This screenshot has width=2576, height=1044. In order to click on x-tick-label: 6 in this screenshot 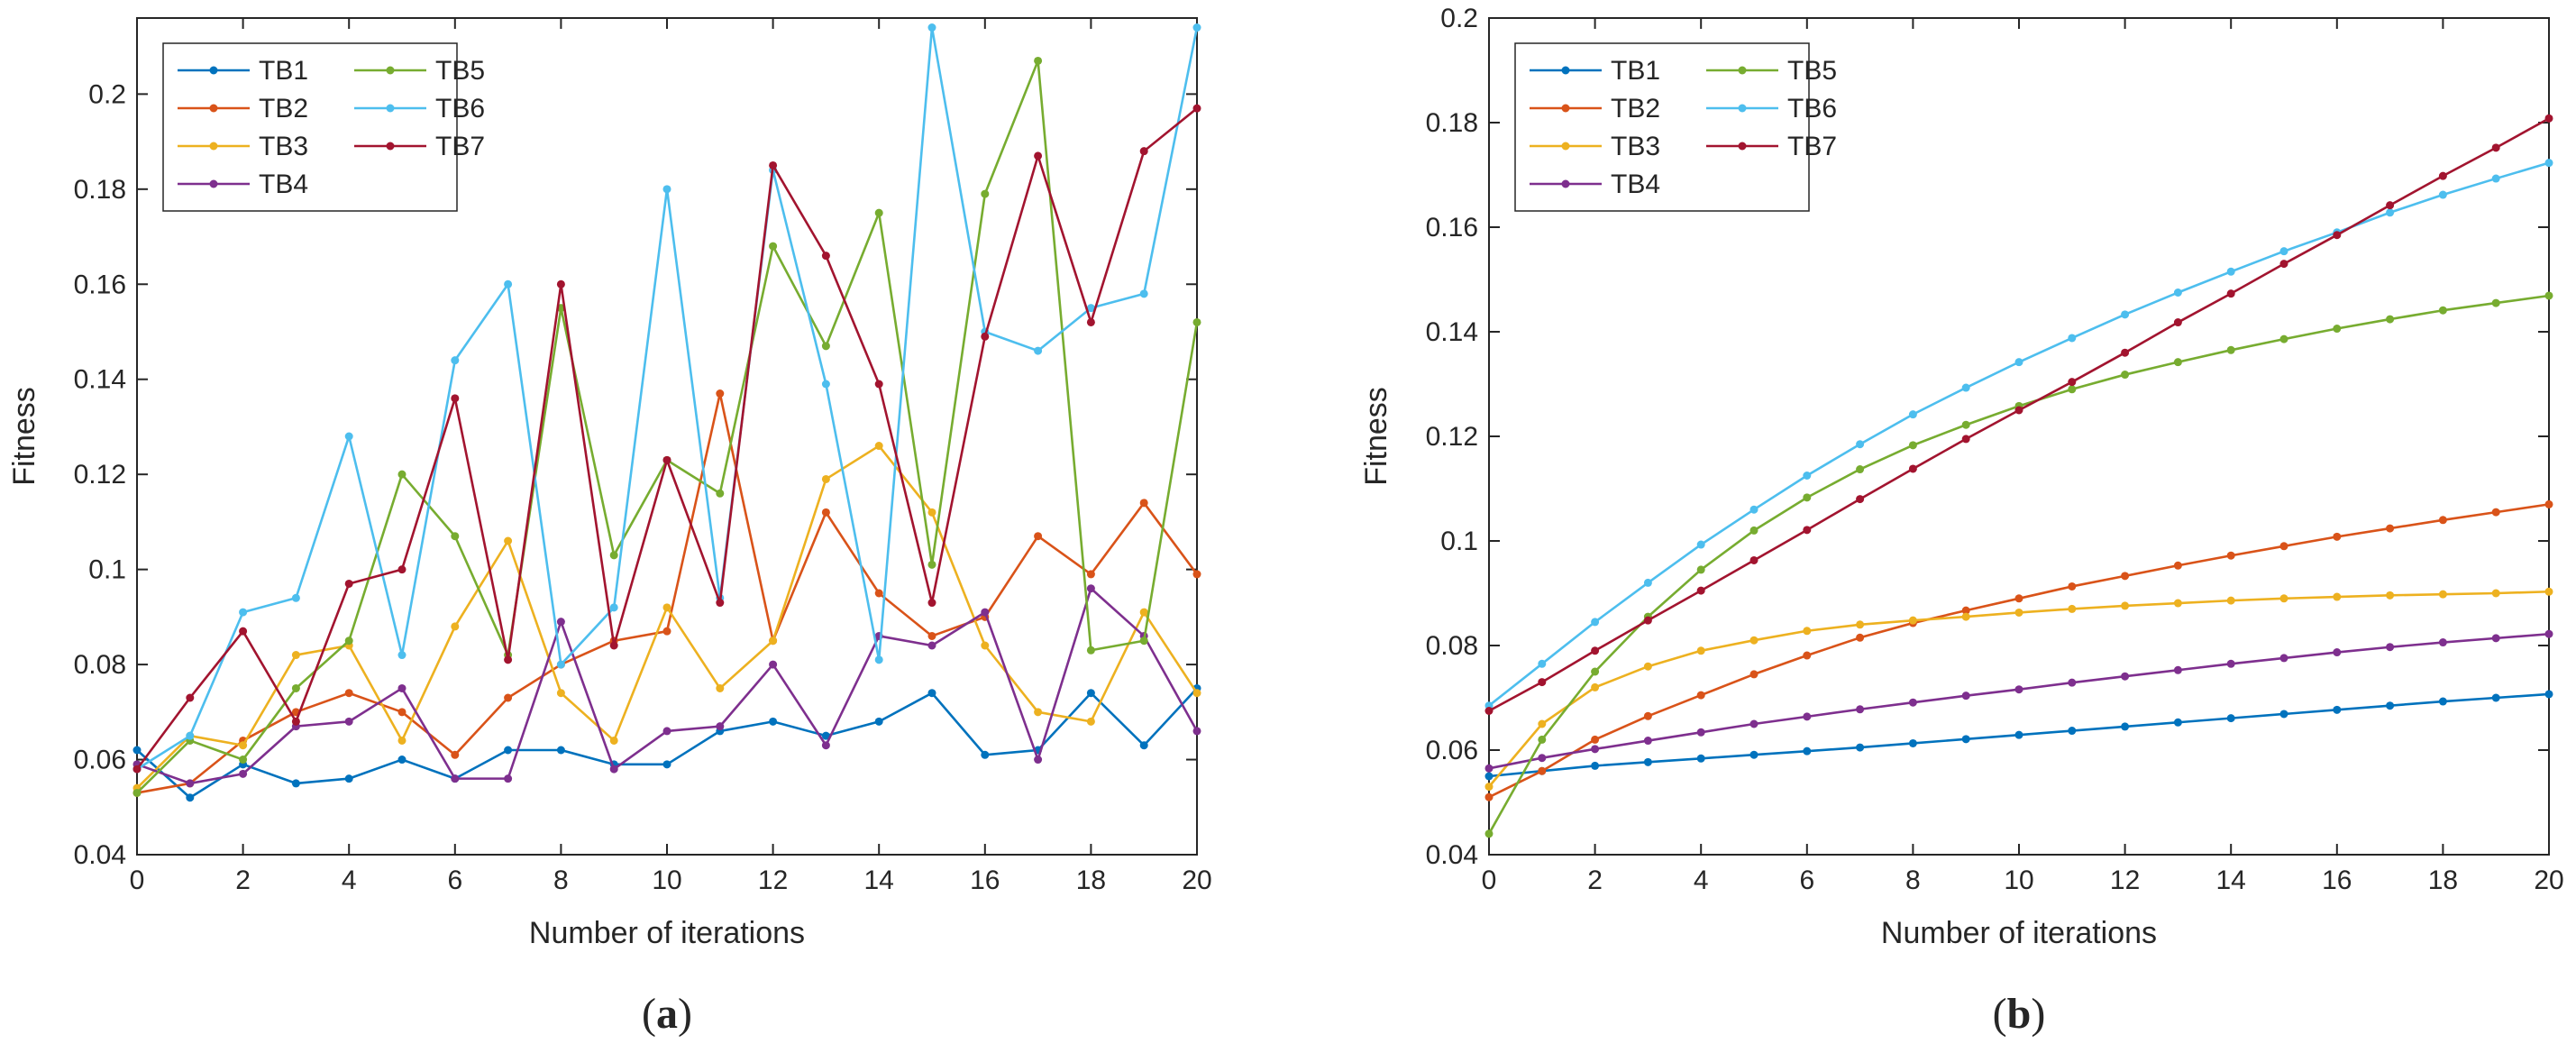, I will do `click(1806, 880)`.